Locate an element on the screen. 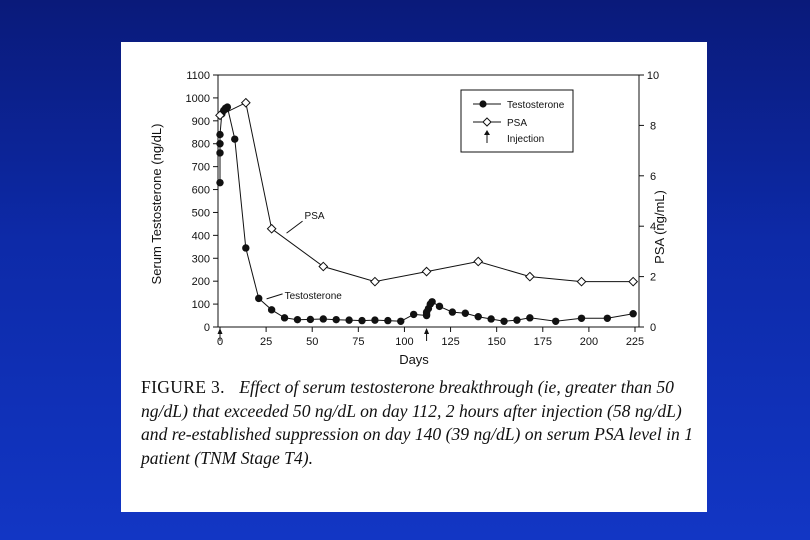 The image size is (810, 540). legend-testosterone-marker is located at coordinates (483, 104).